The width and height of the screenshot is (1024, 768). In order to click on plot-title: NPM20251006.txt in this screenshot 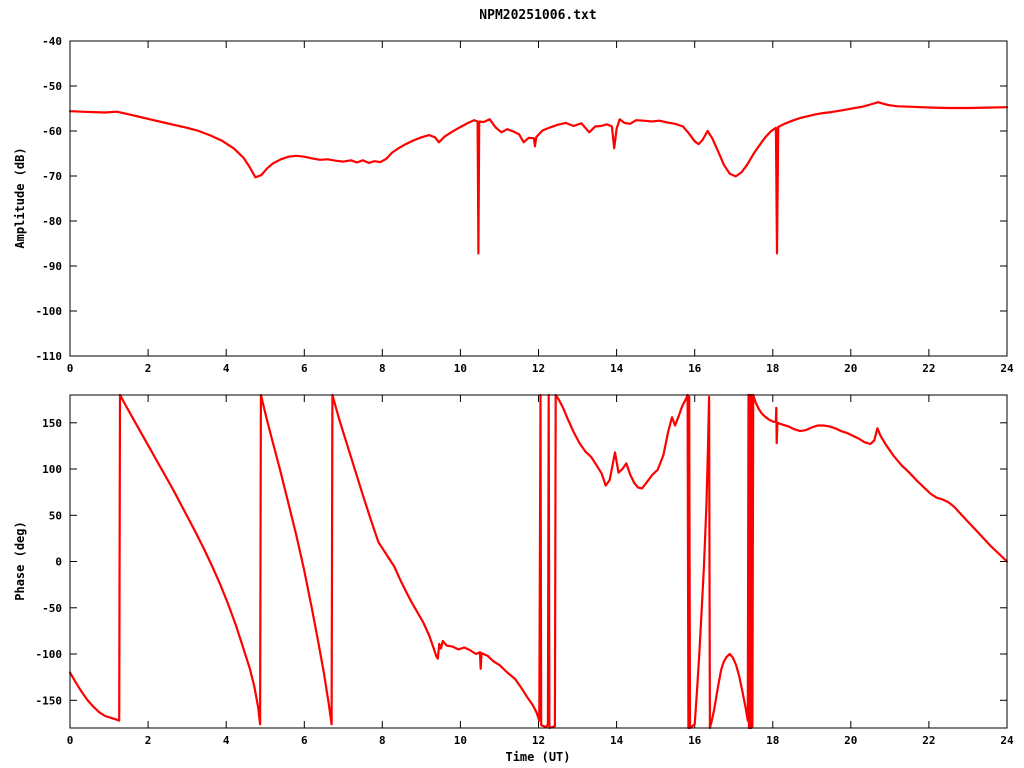, I will do `click(538, 15)`.